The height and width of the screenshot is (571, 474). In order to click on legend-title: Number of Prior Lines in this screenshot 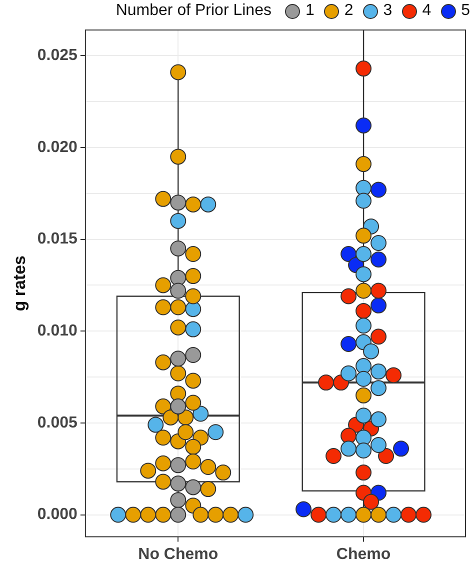, I will do `click(194, 11)`.